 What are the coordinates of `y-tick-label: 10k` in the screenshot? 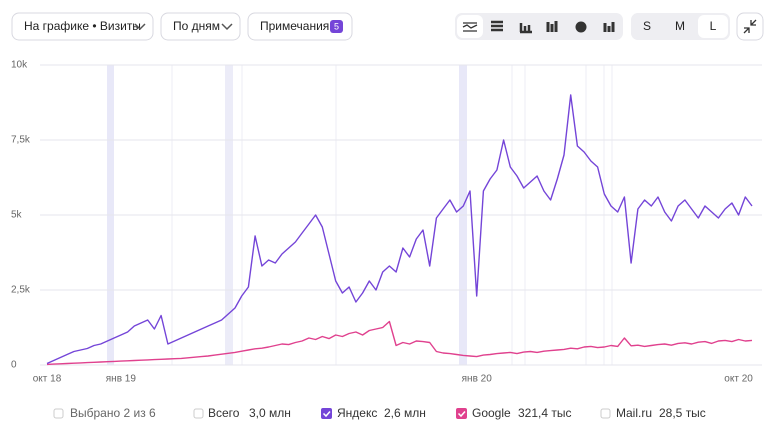 It's located at (19, 65).